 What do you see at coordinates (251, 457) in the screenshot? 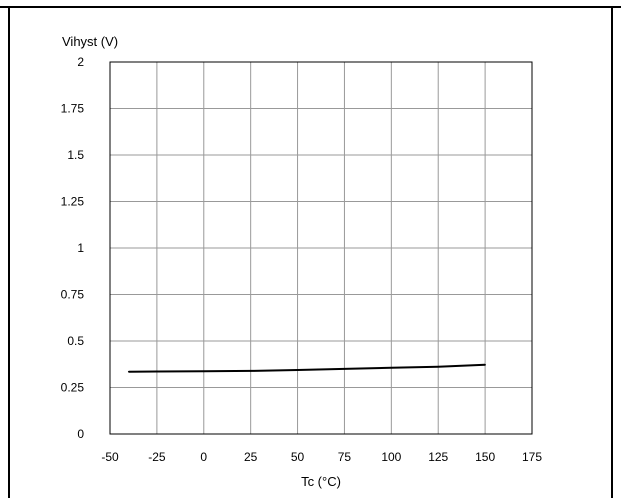
I see `x-tick-label: 25` at bounding box center [251, 457].